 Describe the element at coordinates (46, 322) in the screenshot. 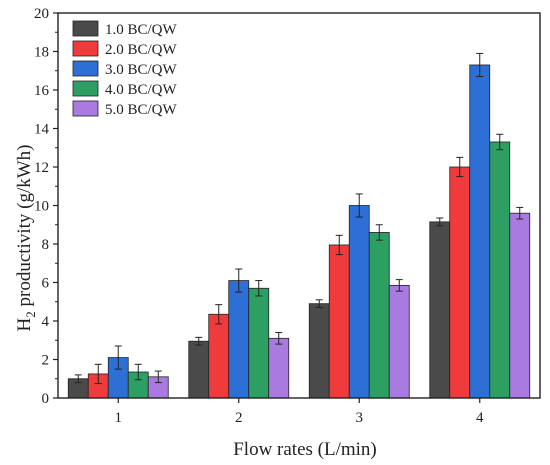

I see `y-tick-label: 4` at that location.